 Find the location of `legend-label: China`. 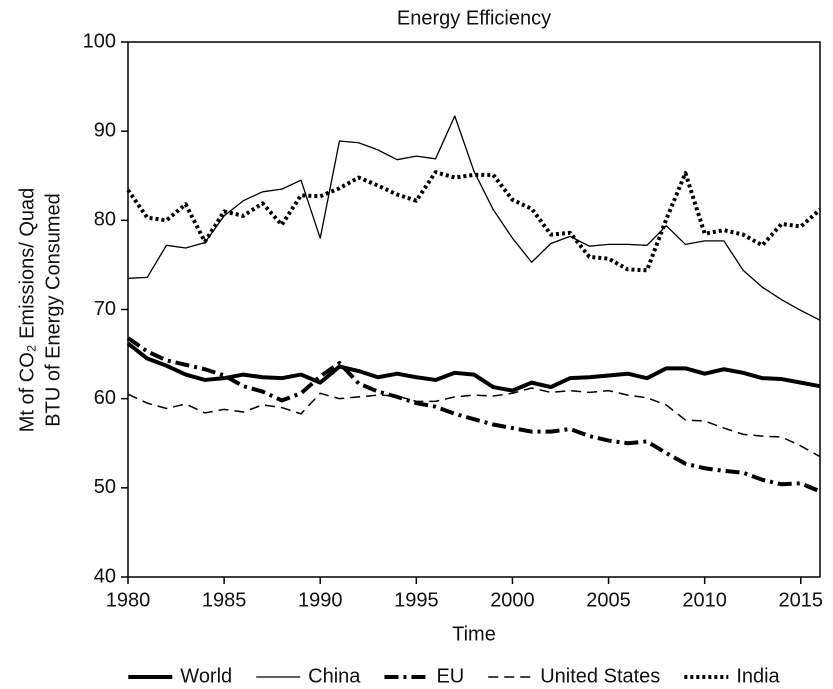

legend-label: China is located at coordinates (334, 676).